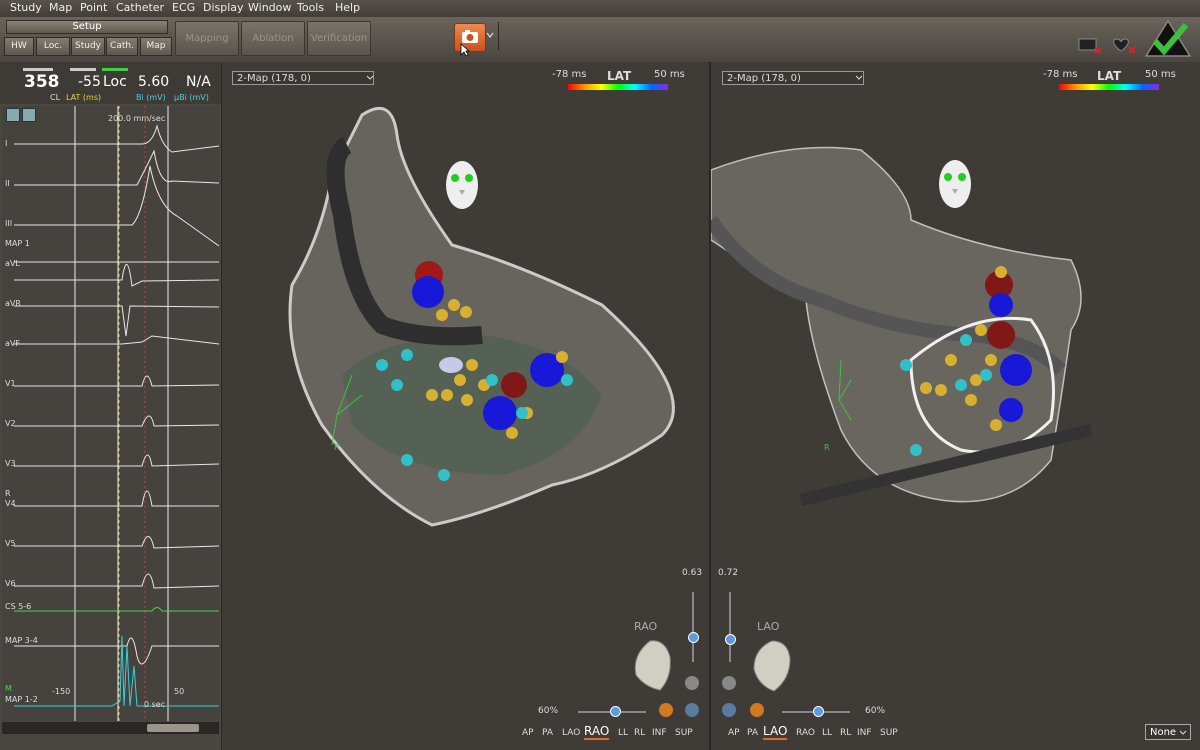 The image size is (1200, 750). I want to click on lat-color-bar, so click(1109, 87).